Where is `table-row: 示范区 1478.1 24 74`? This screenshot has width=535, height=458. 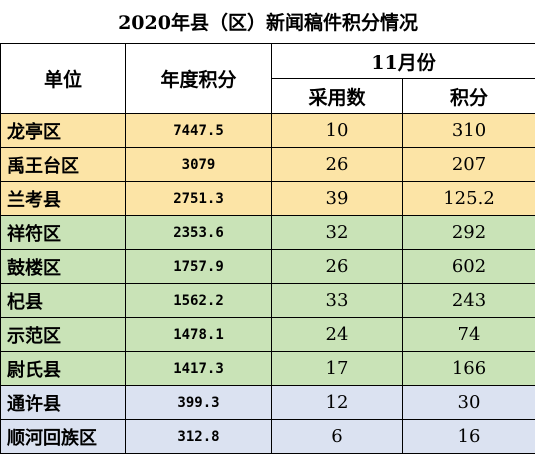
table-row: 示范区 1478.1 24 74 is located at coordinates (267, 334).